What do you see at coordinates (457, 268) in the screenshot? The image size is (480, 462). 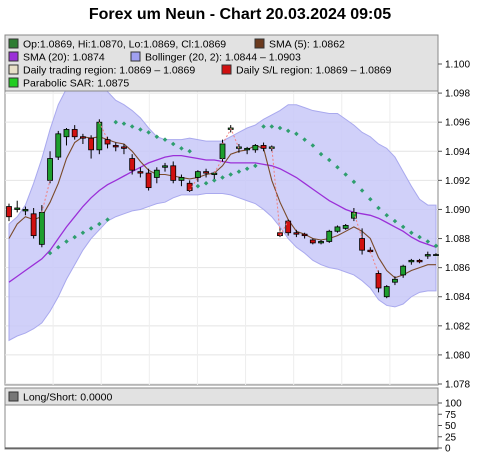 I see `y-tick-label: 1.086` at bounding box center [457, 268].